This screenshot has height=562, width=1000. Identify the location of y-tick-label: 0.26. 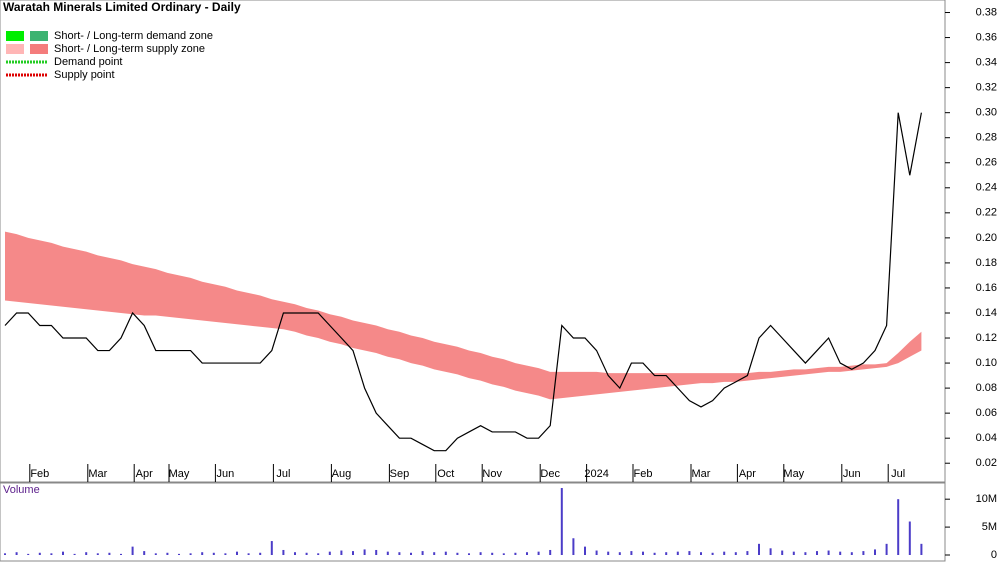
(986, 163).